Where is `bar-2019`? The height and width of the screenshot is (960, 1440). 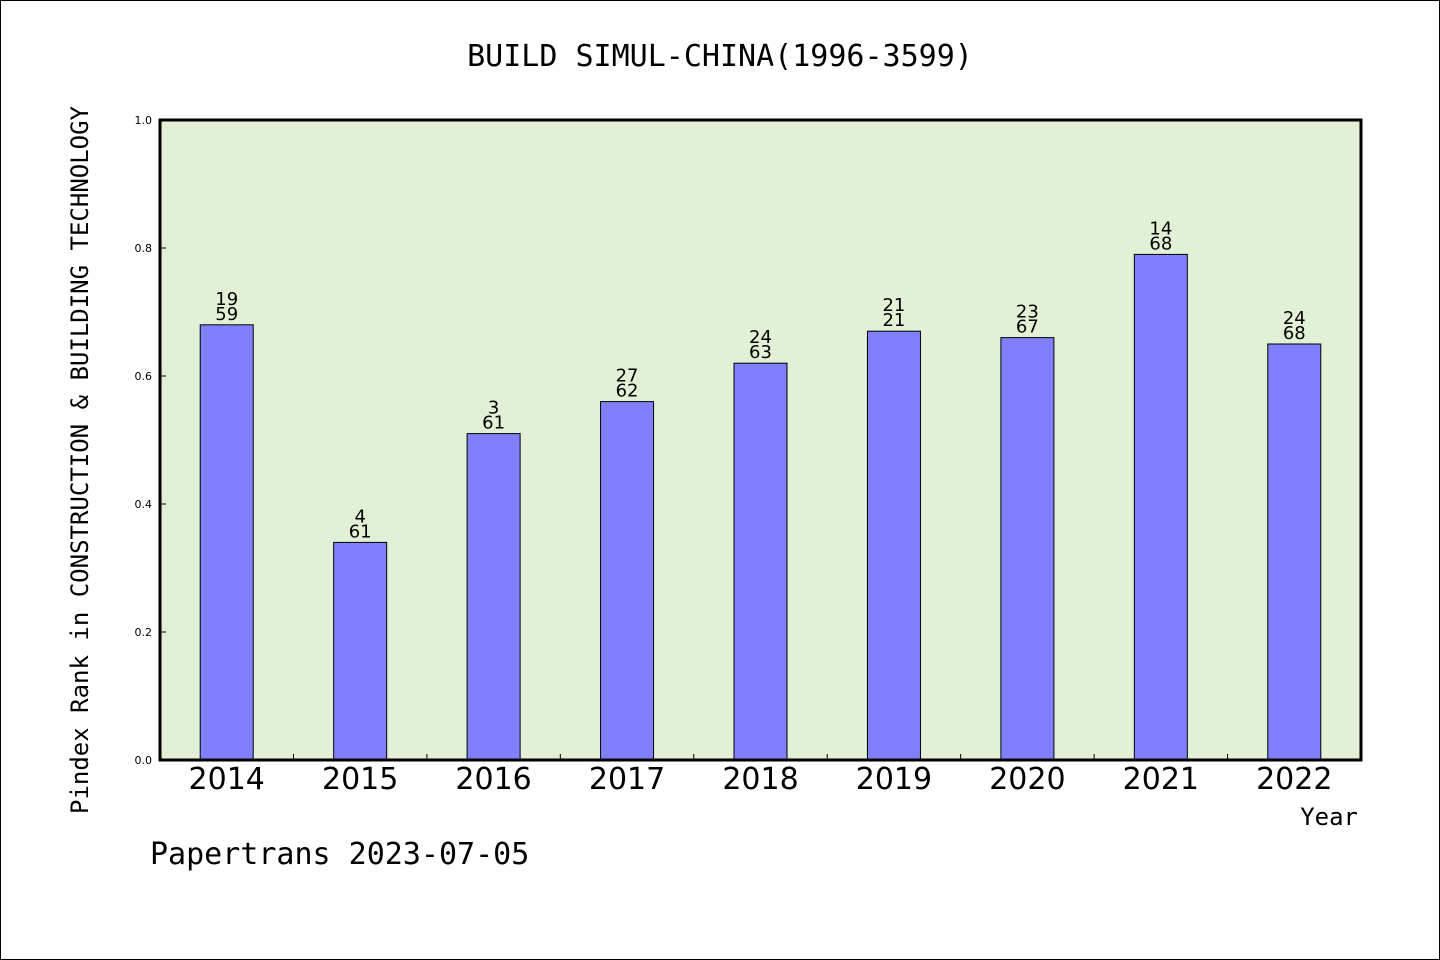 bar-2019 is located at coordinates (893, 545).